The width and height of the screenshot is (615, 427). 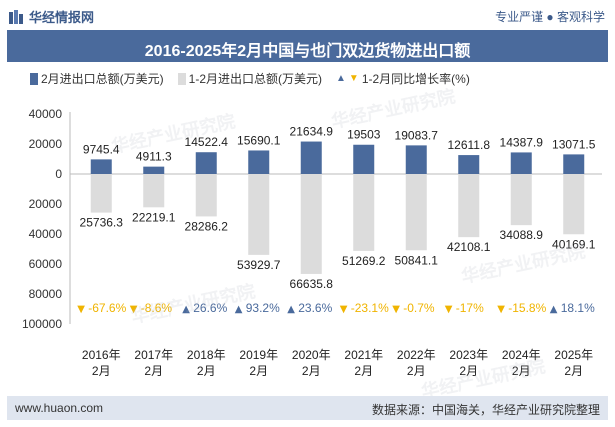 I want to click on data-label-cumulative: 25736.3, so click(x=102, y=223).